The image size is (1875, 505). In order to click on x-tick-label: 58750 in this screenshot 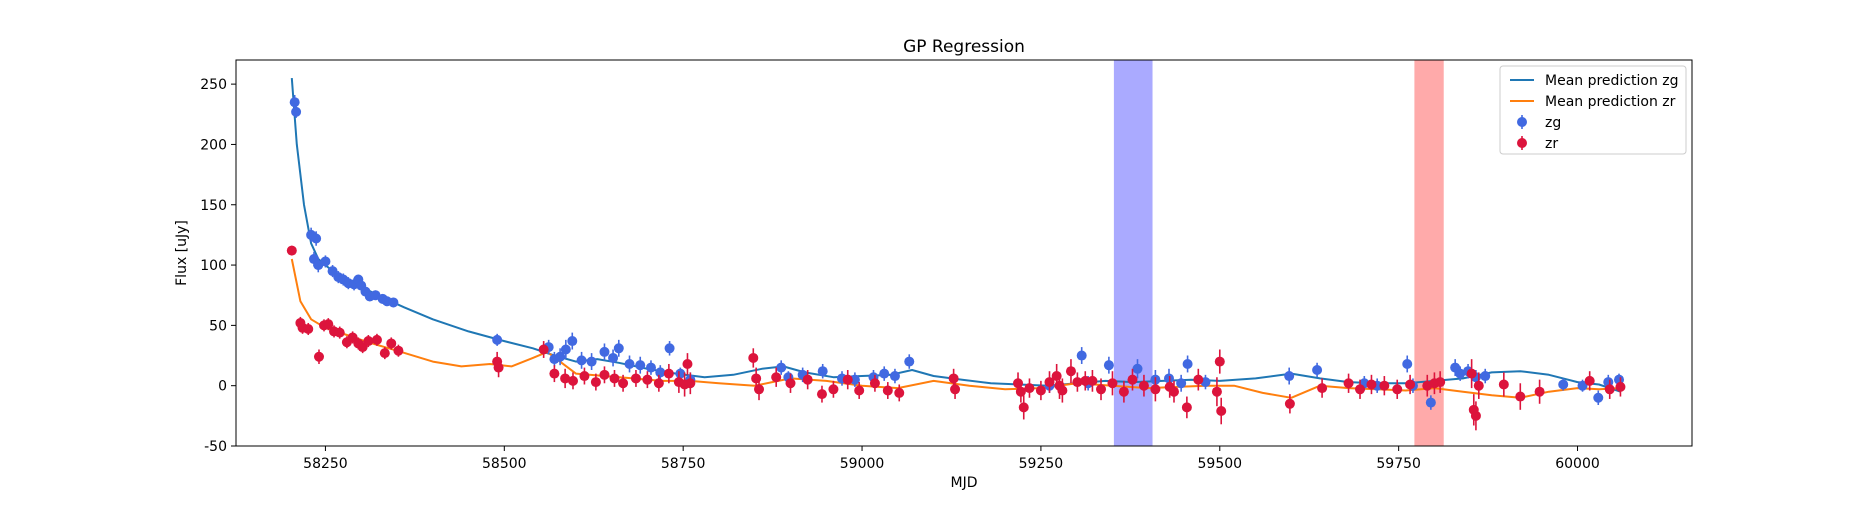, I will do `click(683, 464)`.